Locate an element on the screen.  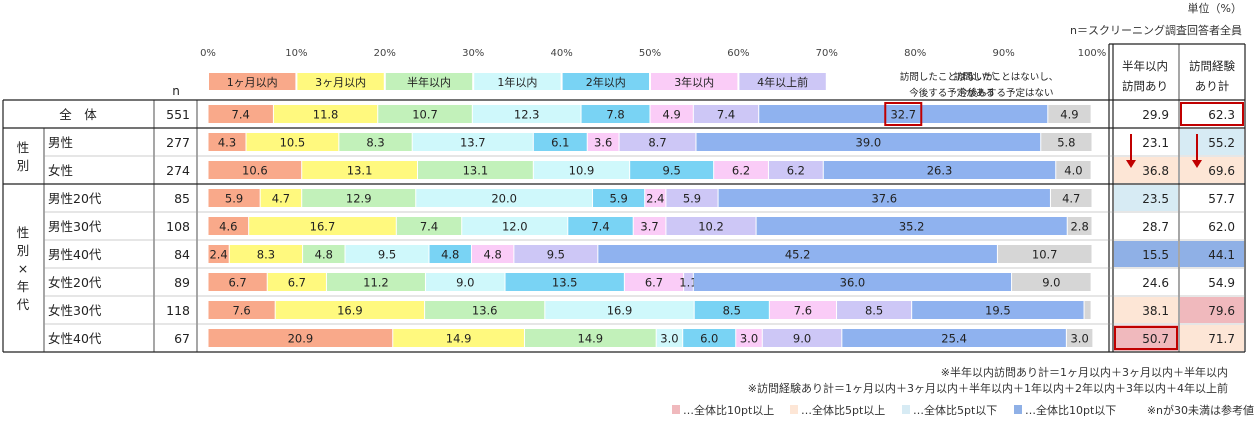
key-label: …全体比5pt以上 is located at coordinates (843, 410).